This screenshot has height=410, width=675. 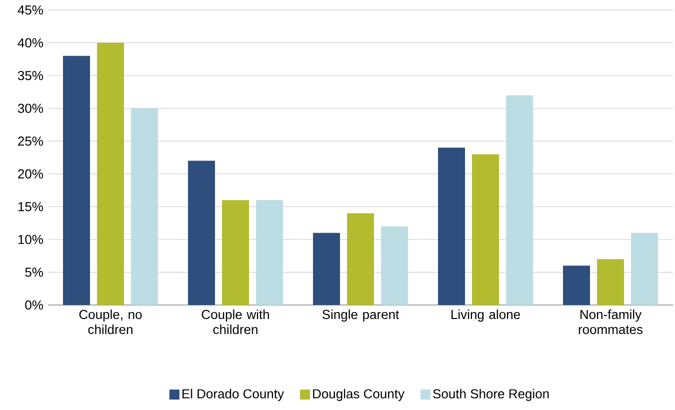 What do you see at coordinates (486, 316) in the screenshot?
I see `x-tick-label: Living alone` at bounding box center [486, 316].